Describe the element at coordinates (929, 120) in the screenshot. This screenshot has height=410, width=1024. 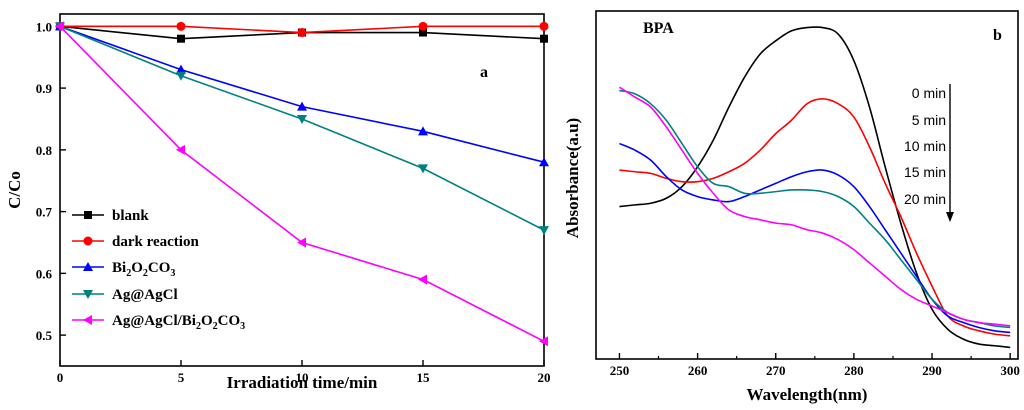
I see `time-label-5: 5 min` at that location.